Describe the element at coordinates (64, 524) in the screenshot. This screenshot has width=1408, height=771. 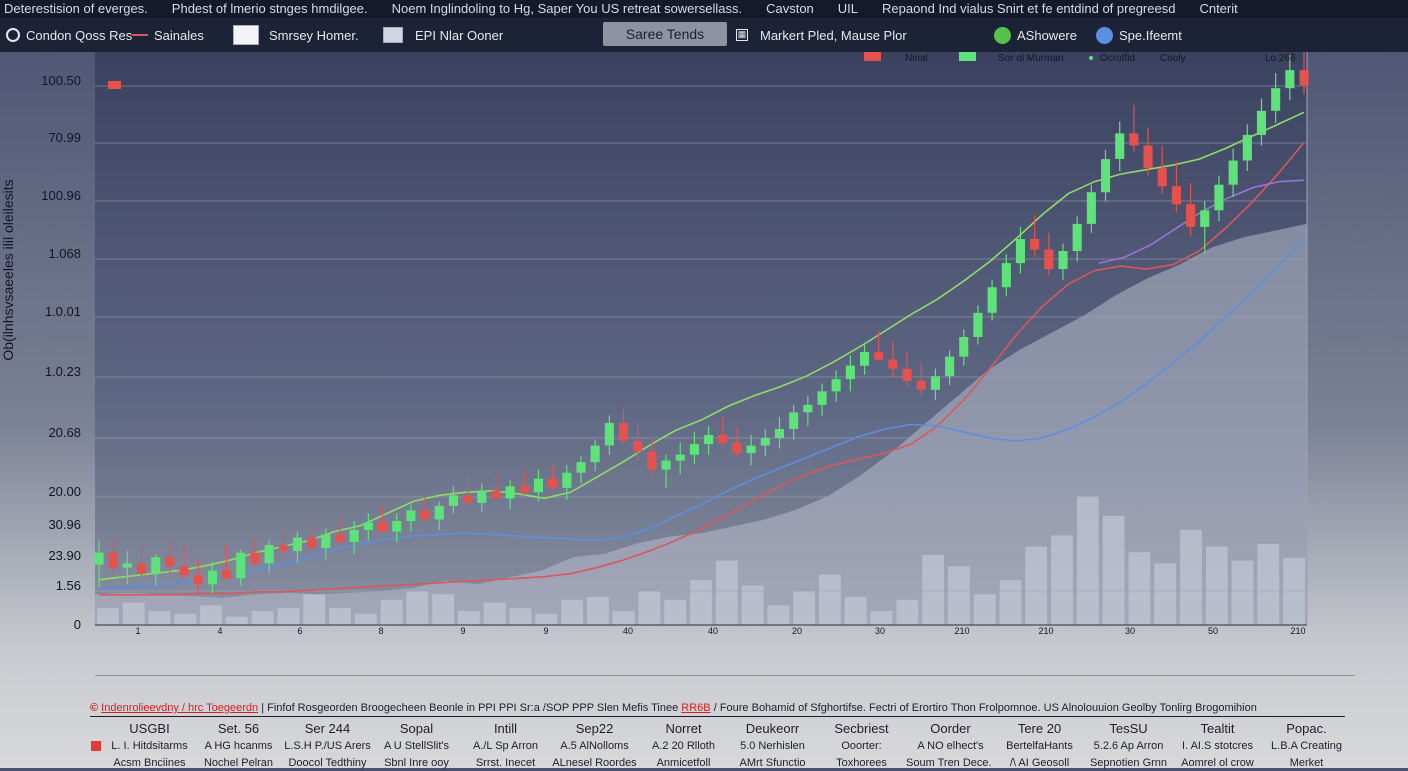
I see `y-tick-label: 30.96` at that location.